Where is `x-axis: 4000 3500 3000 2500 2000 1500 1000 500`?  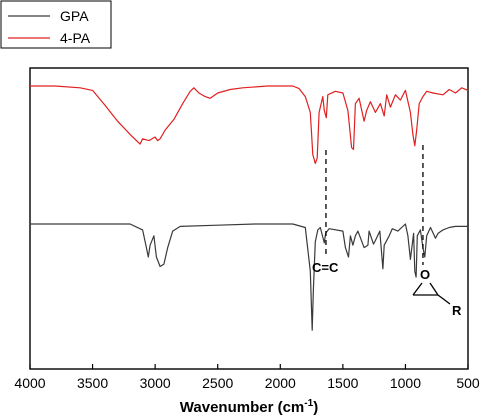 x-axis: 4000 3500 3000 2500 2000 1500 1000 500 is located at coordinates (247, 377).